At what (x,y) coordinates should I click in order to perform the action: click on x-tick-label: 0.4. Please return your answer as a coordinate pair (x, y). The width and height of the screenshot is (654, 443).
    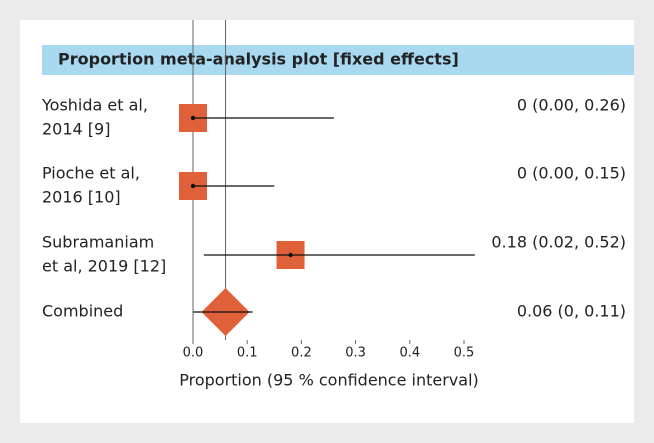
    Looking at the image, I should click on (409, 353).